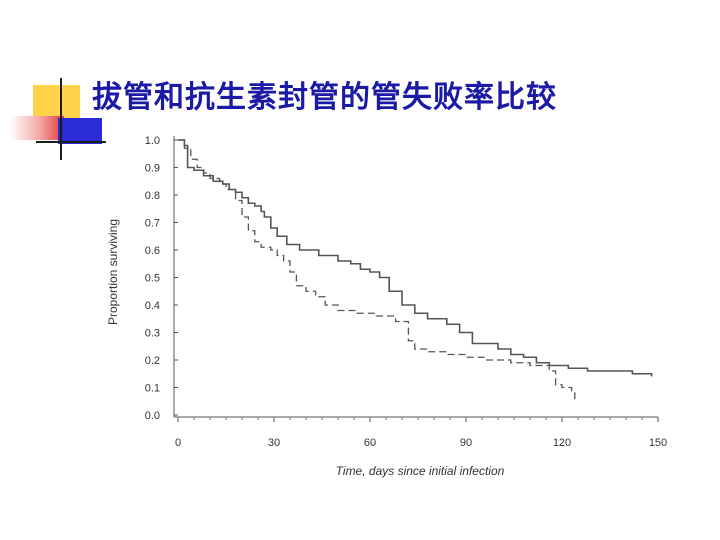  What do you see at coordinates (274, 443) in the screenshot?
I see `x-tick-label: 30` at bounding box center [274, 443].